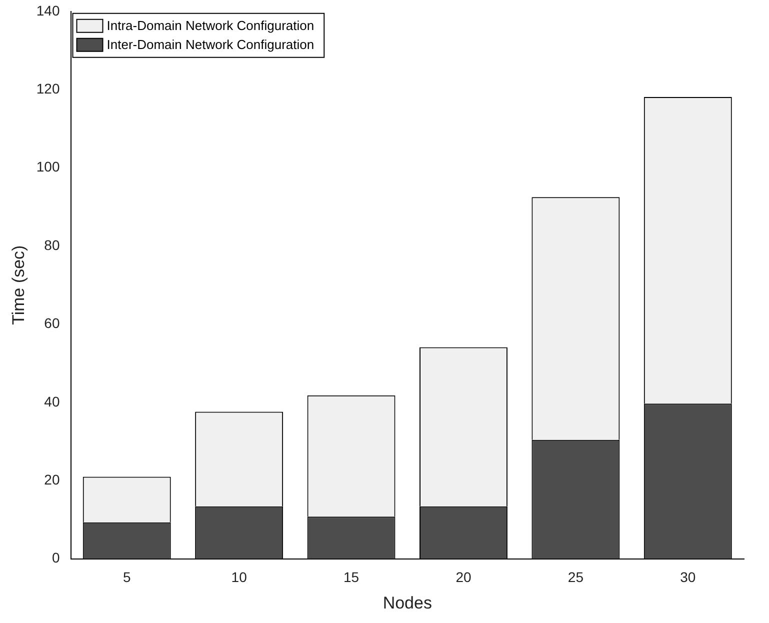 The height and width of the screenshot is (623, 769). What do you see at coordinates (52, 401) in the screenshot?
I see `y-tick-label: 40` at bounding box center [52, 401].